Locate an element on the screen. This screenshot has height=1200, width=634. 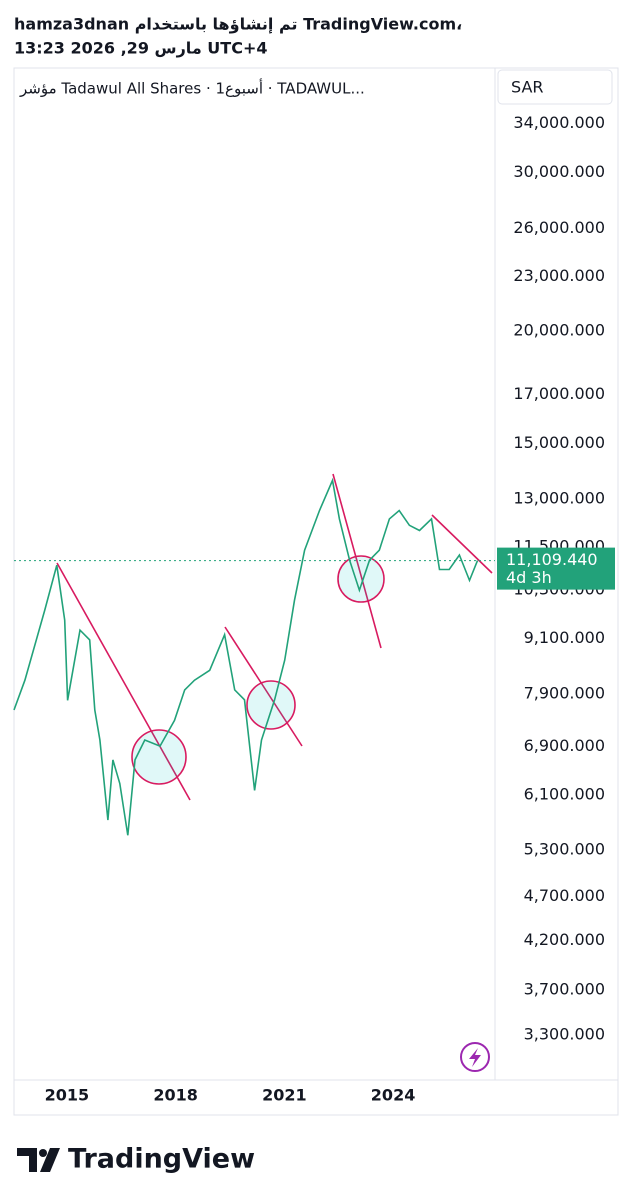
y-tick-label: 26,000.000 is located at coordinates (559, 227).